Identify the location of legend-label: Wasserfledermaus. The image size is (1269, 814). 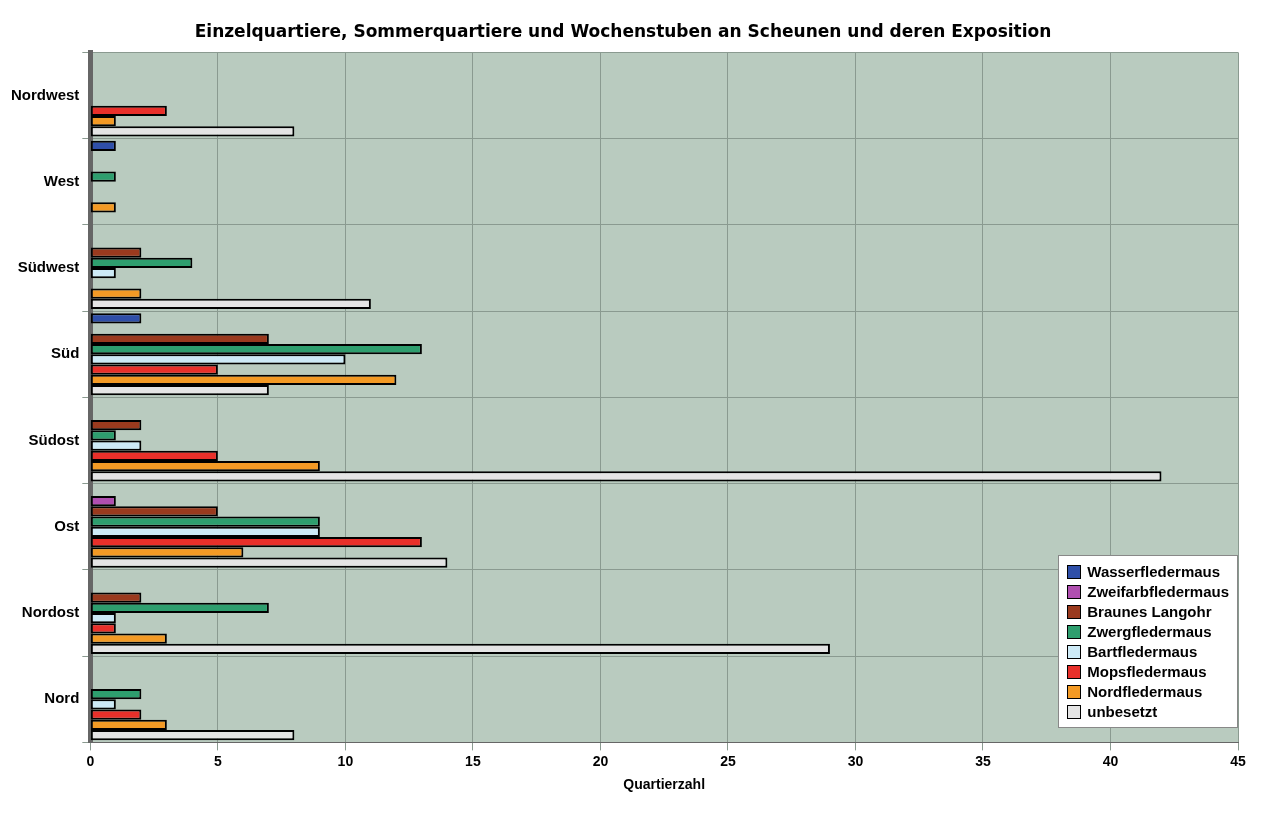
(1154, 571).